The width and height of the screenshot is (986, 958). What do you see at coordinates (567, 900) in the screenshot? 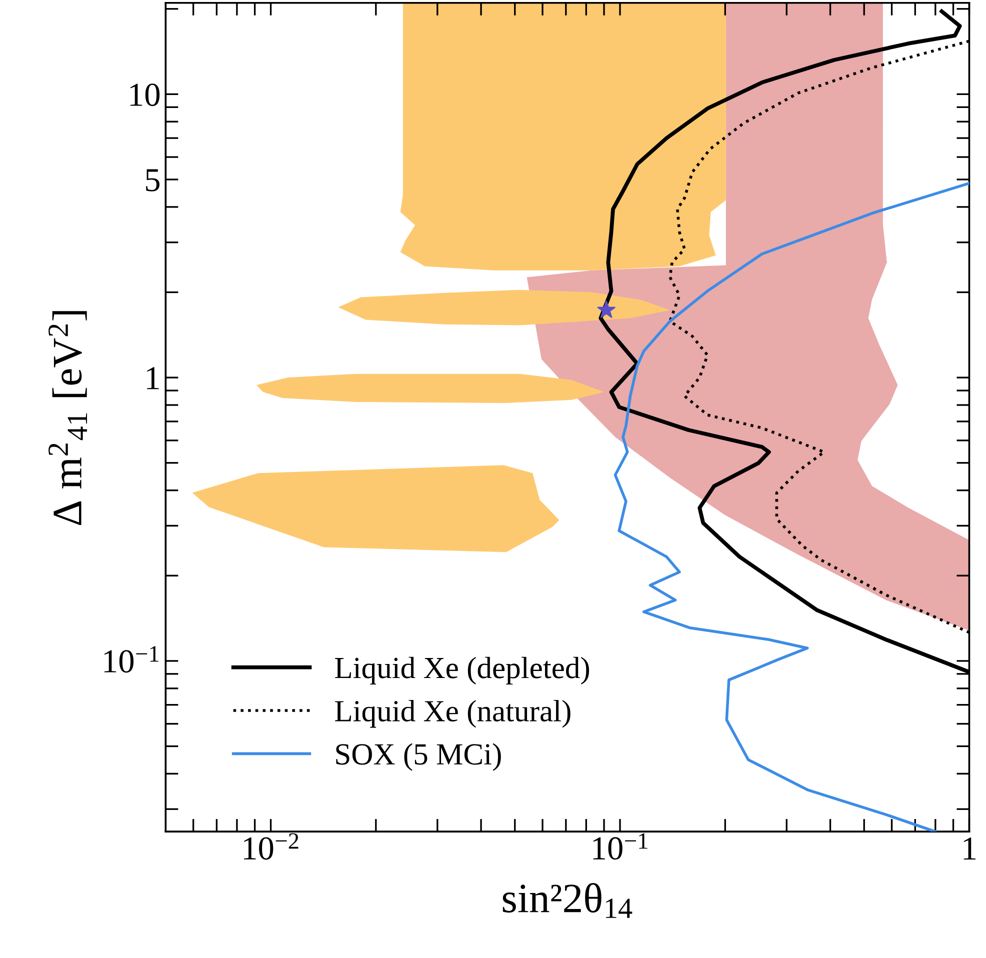
I see `x-axis-title: sin²2θ$_{14}$` at bounding box center [567, 900].